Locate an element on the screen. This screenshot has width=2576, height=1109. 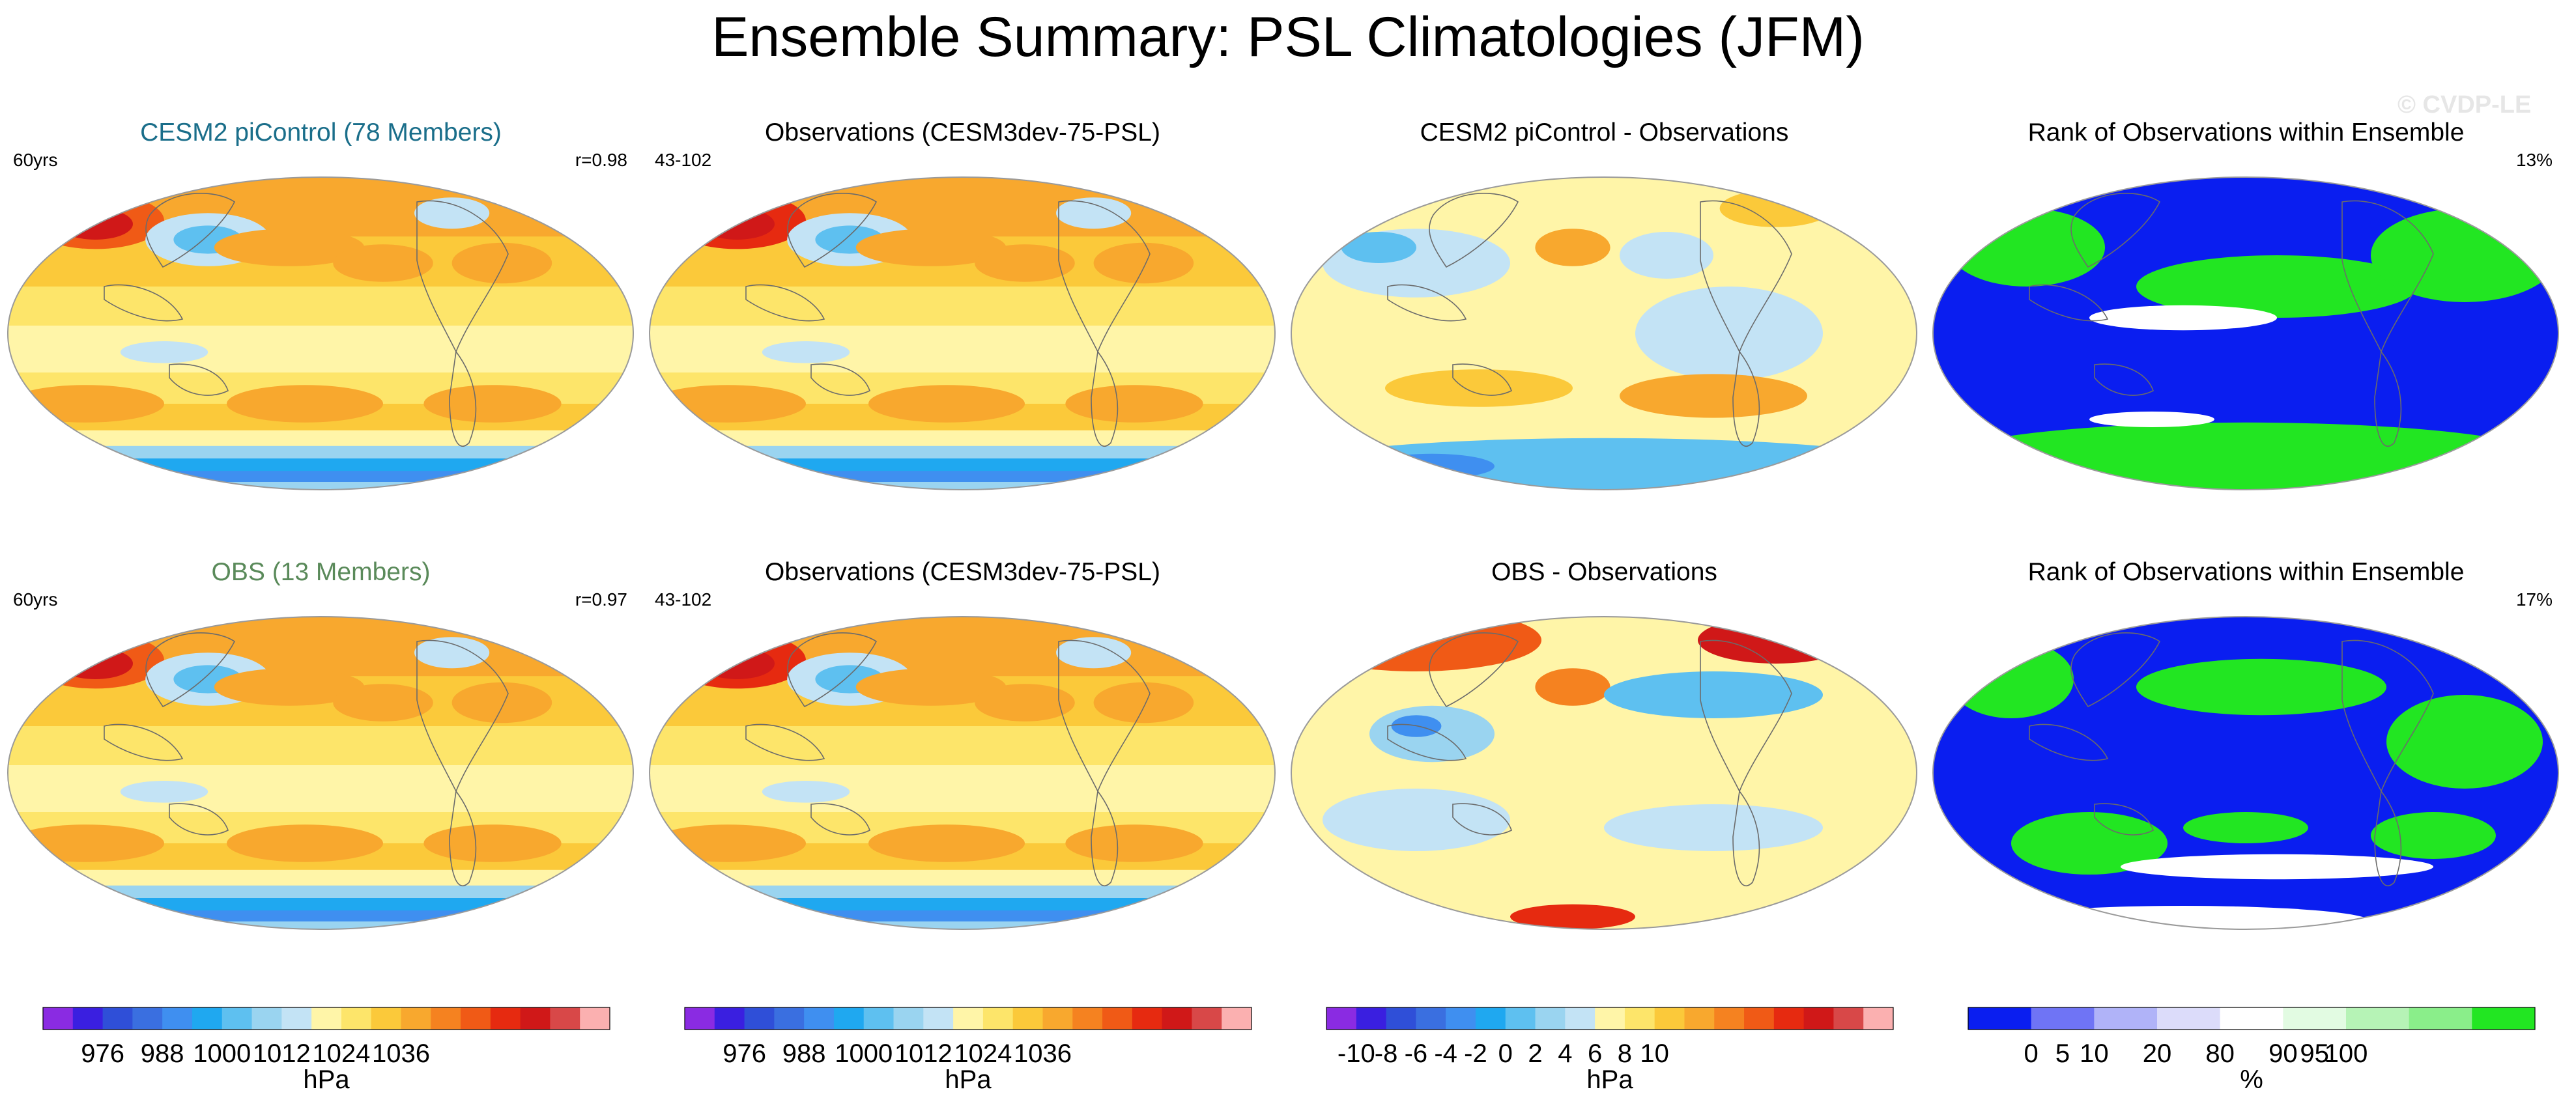
colorbar-unit: hPa is located at coordinates (326, 1079).